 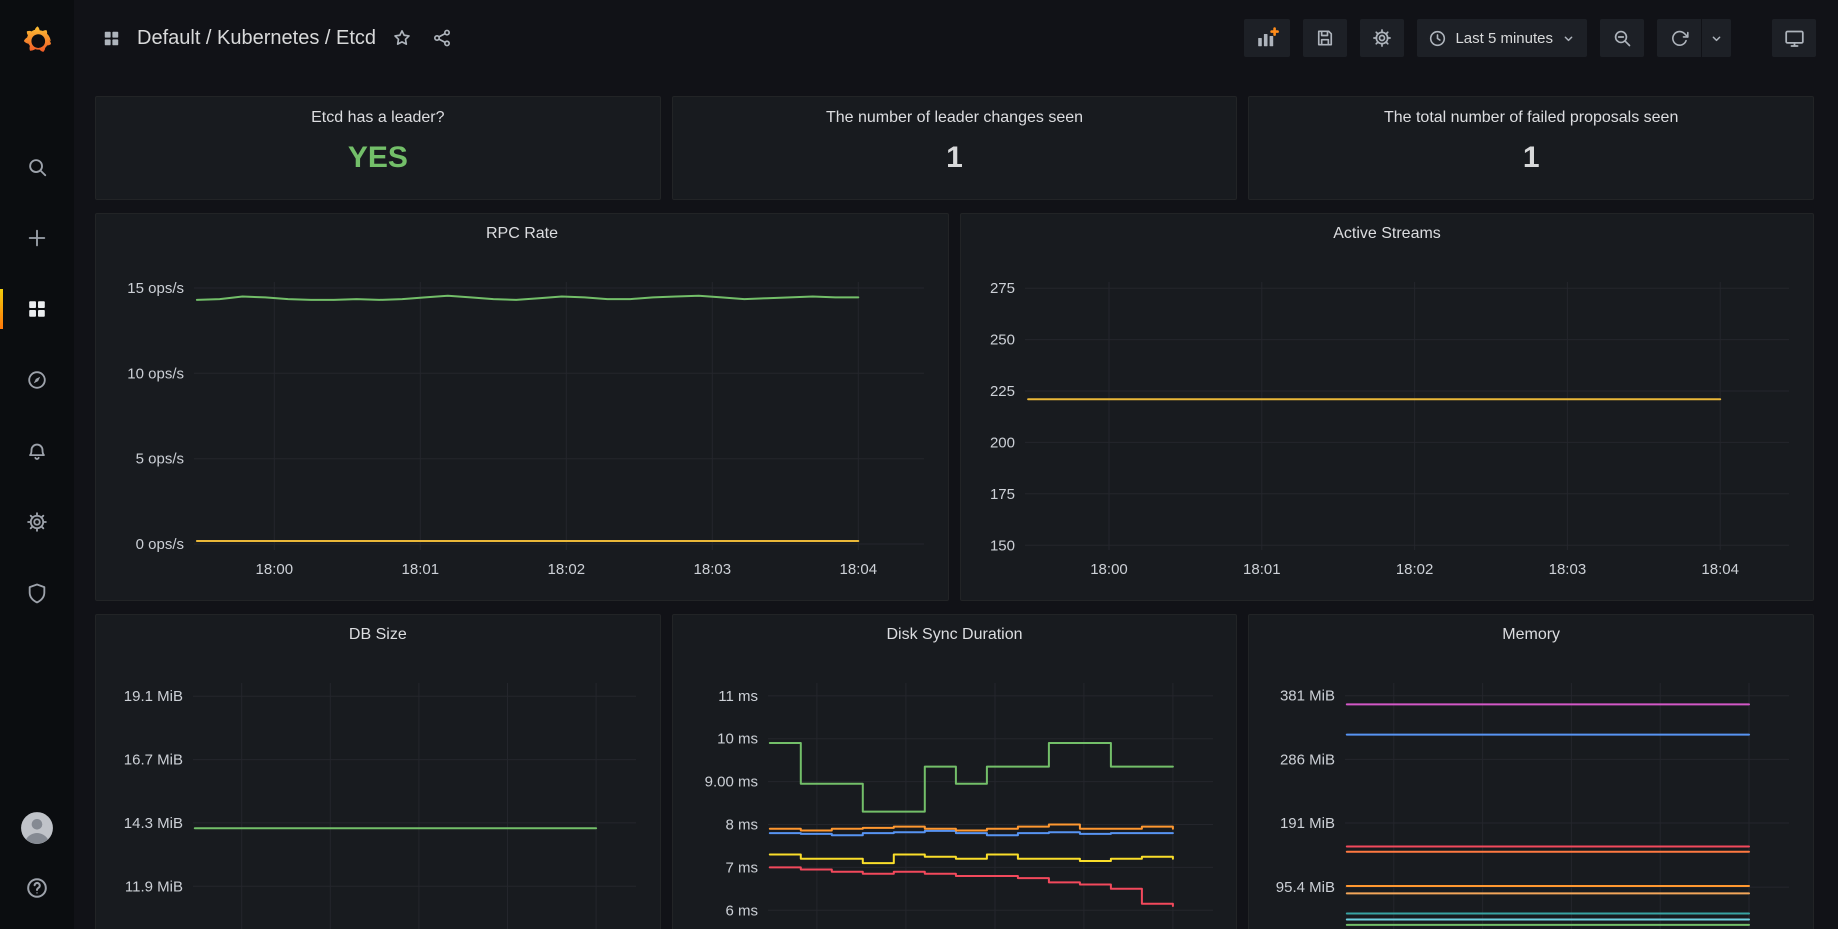 I want to click on stat-panel-leader-changes: The number of leader changes seen 1, so click(x=954, y=148).